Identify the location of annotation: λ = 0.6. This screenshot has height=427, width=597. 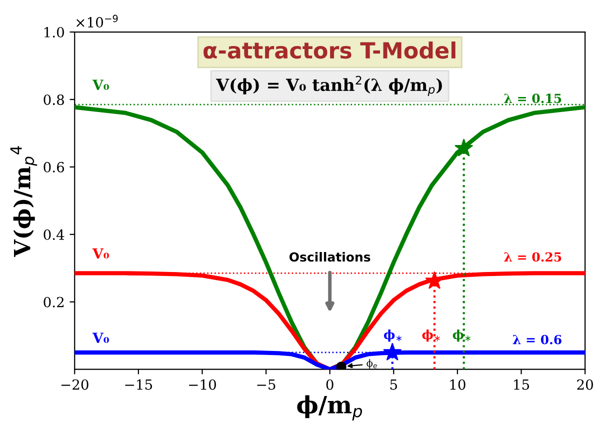
(537, 339).